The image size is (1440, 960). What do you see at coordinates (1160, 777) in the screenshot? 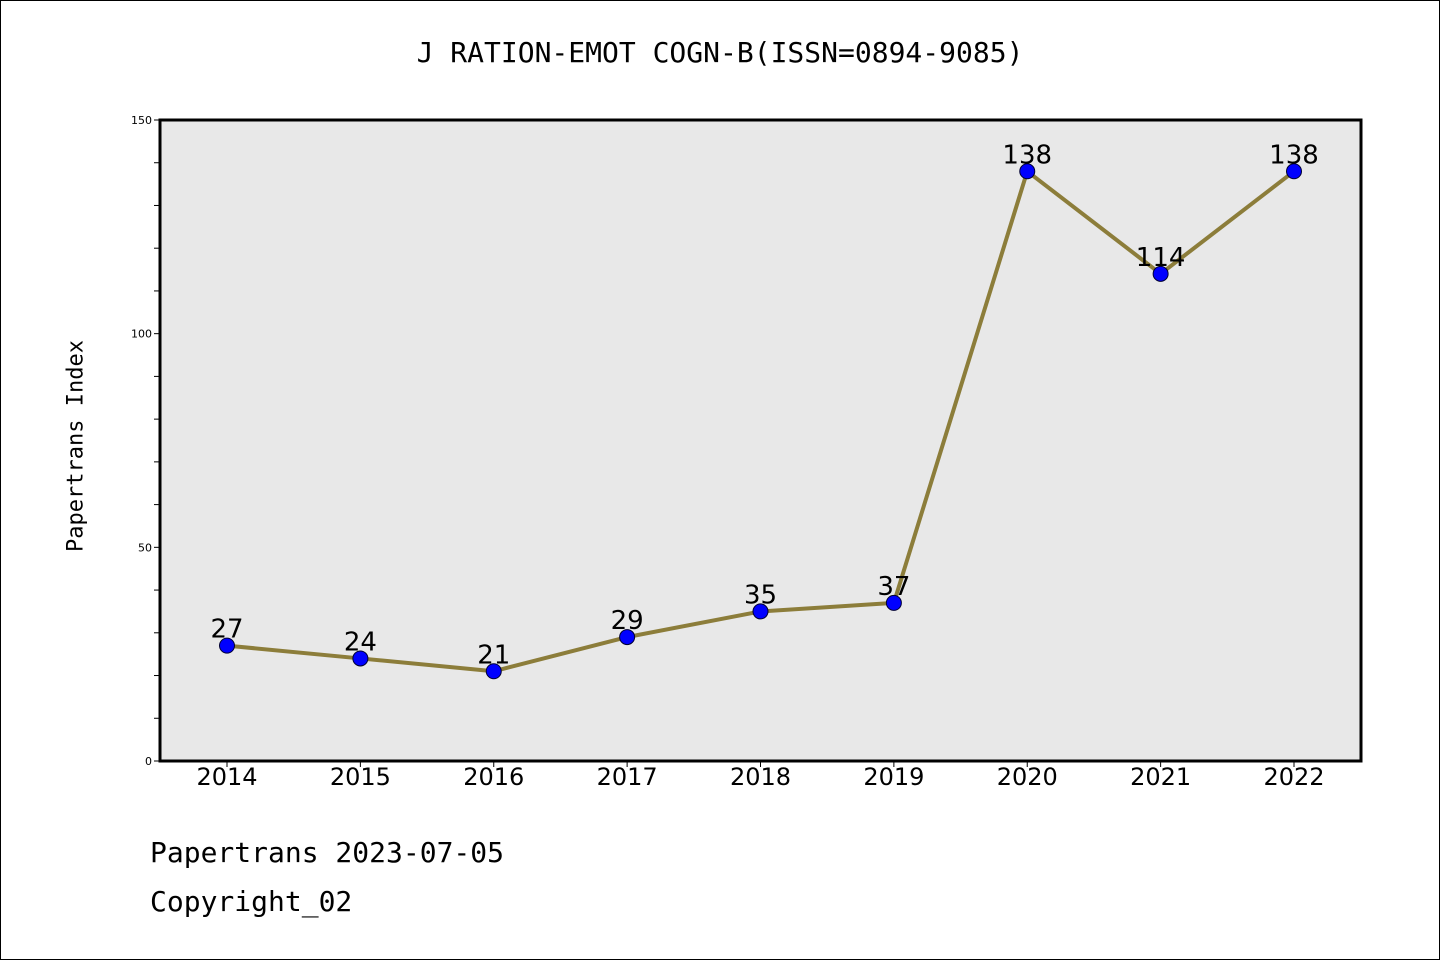
I see `x-tick-label: 2021` at bounding box center [1160, 777].